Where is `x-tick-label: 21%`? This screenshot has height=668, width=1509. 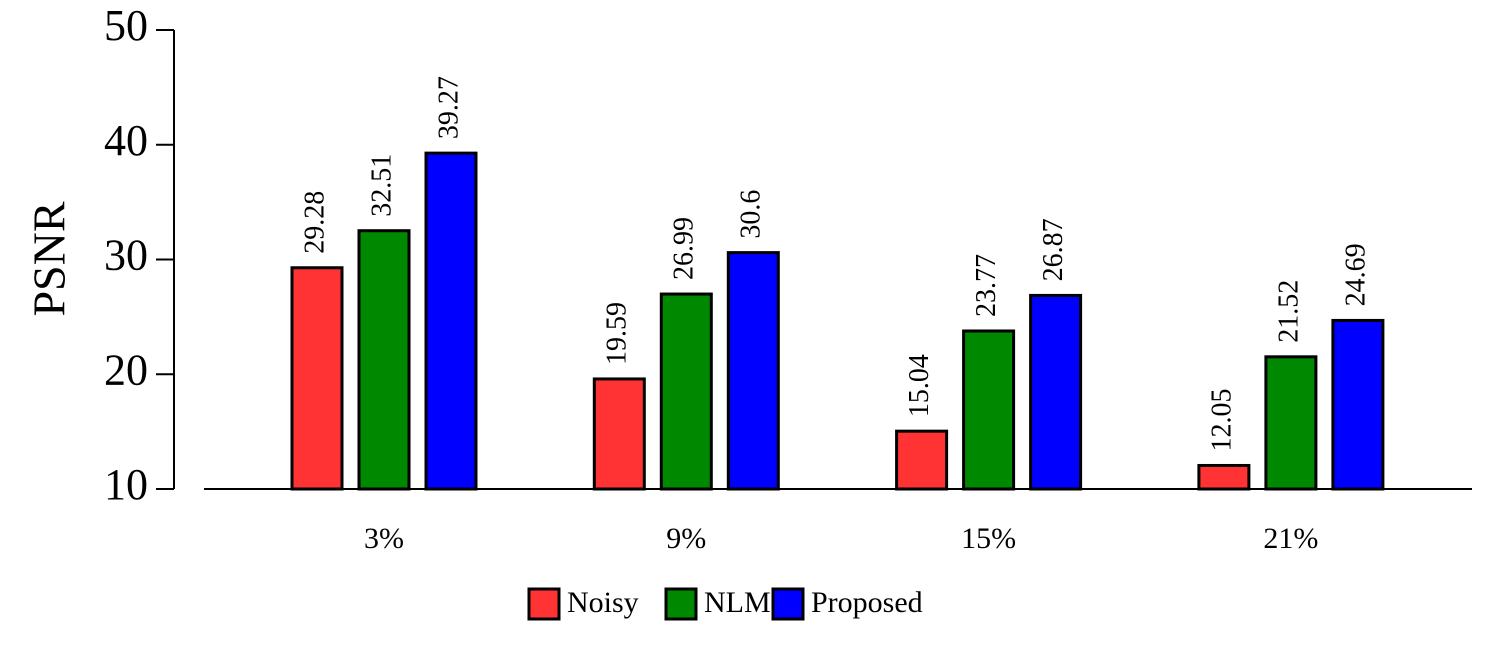 x-tick-label: 21% is located at coordinates (1290, 538).